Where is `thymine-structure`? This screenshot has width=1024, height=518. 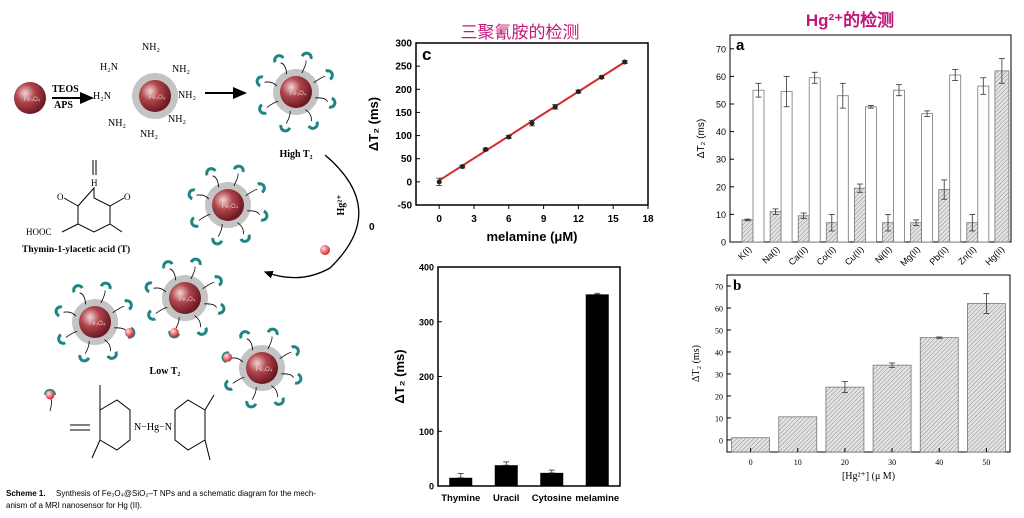
thymine-structure is located at coordinates (93, 196).